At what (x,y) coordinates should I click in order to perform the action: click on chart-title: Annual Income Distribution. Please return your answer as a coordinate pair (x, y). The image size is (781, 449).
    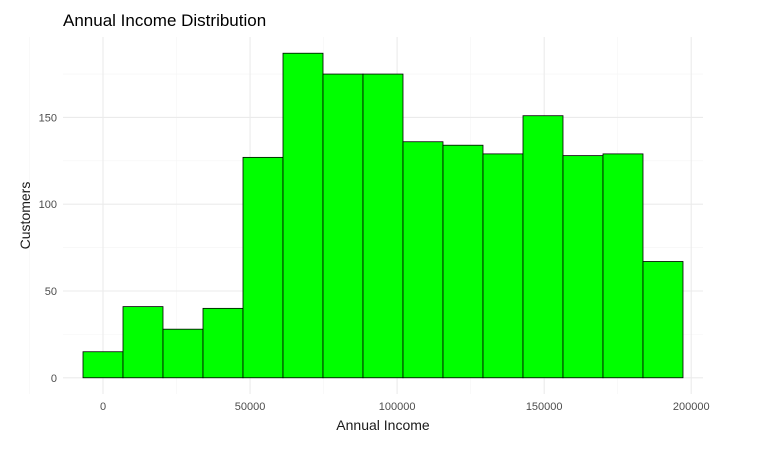
    Looking at the image, I should click on (165, 20).